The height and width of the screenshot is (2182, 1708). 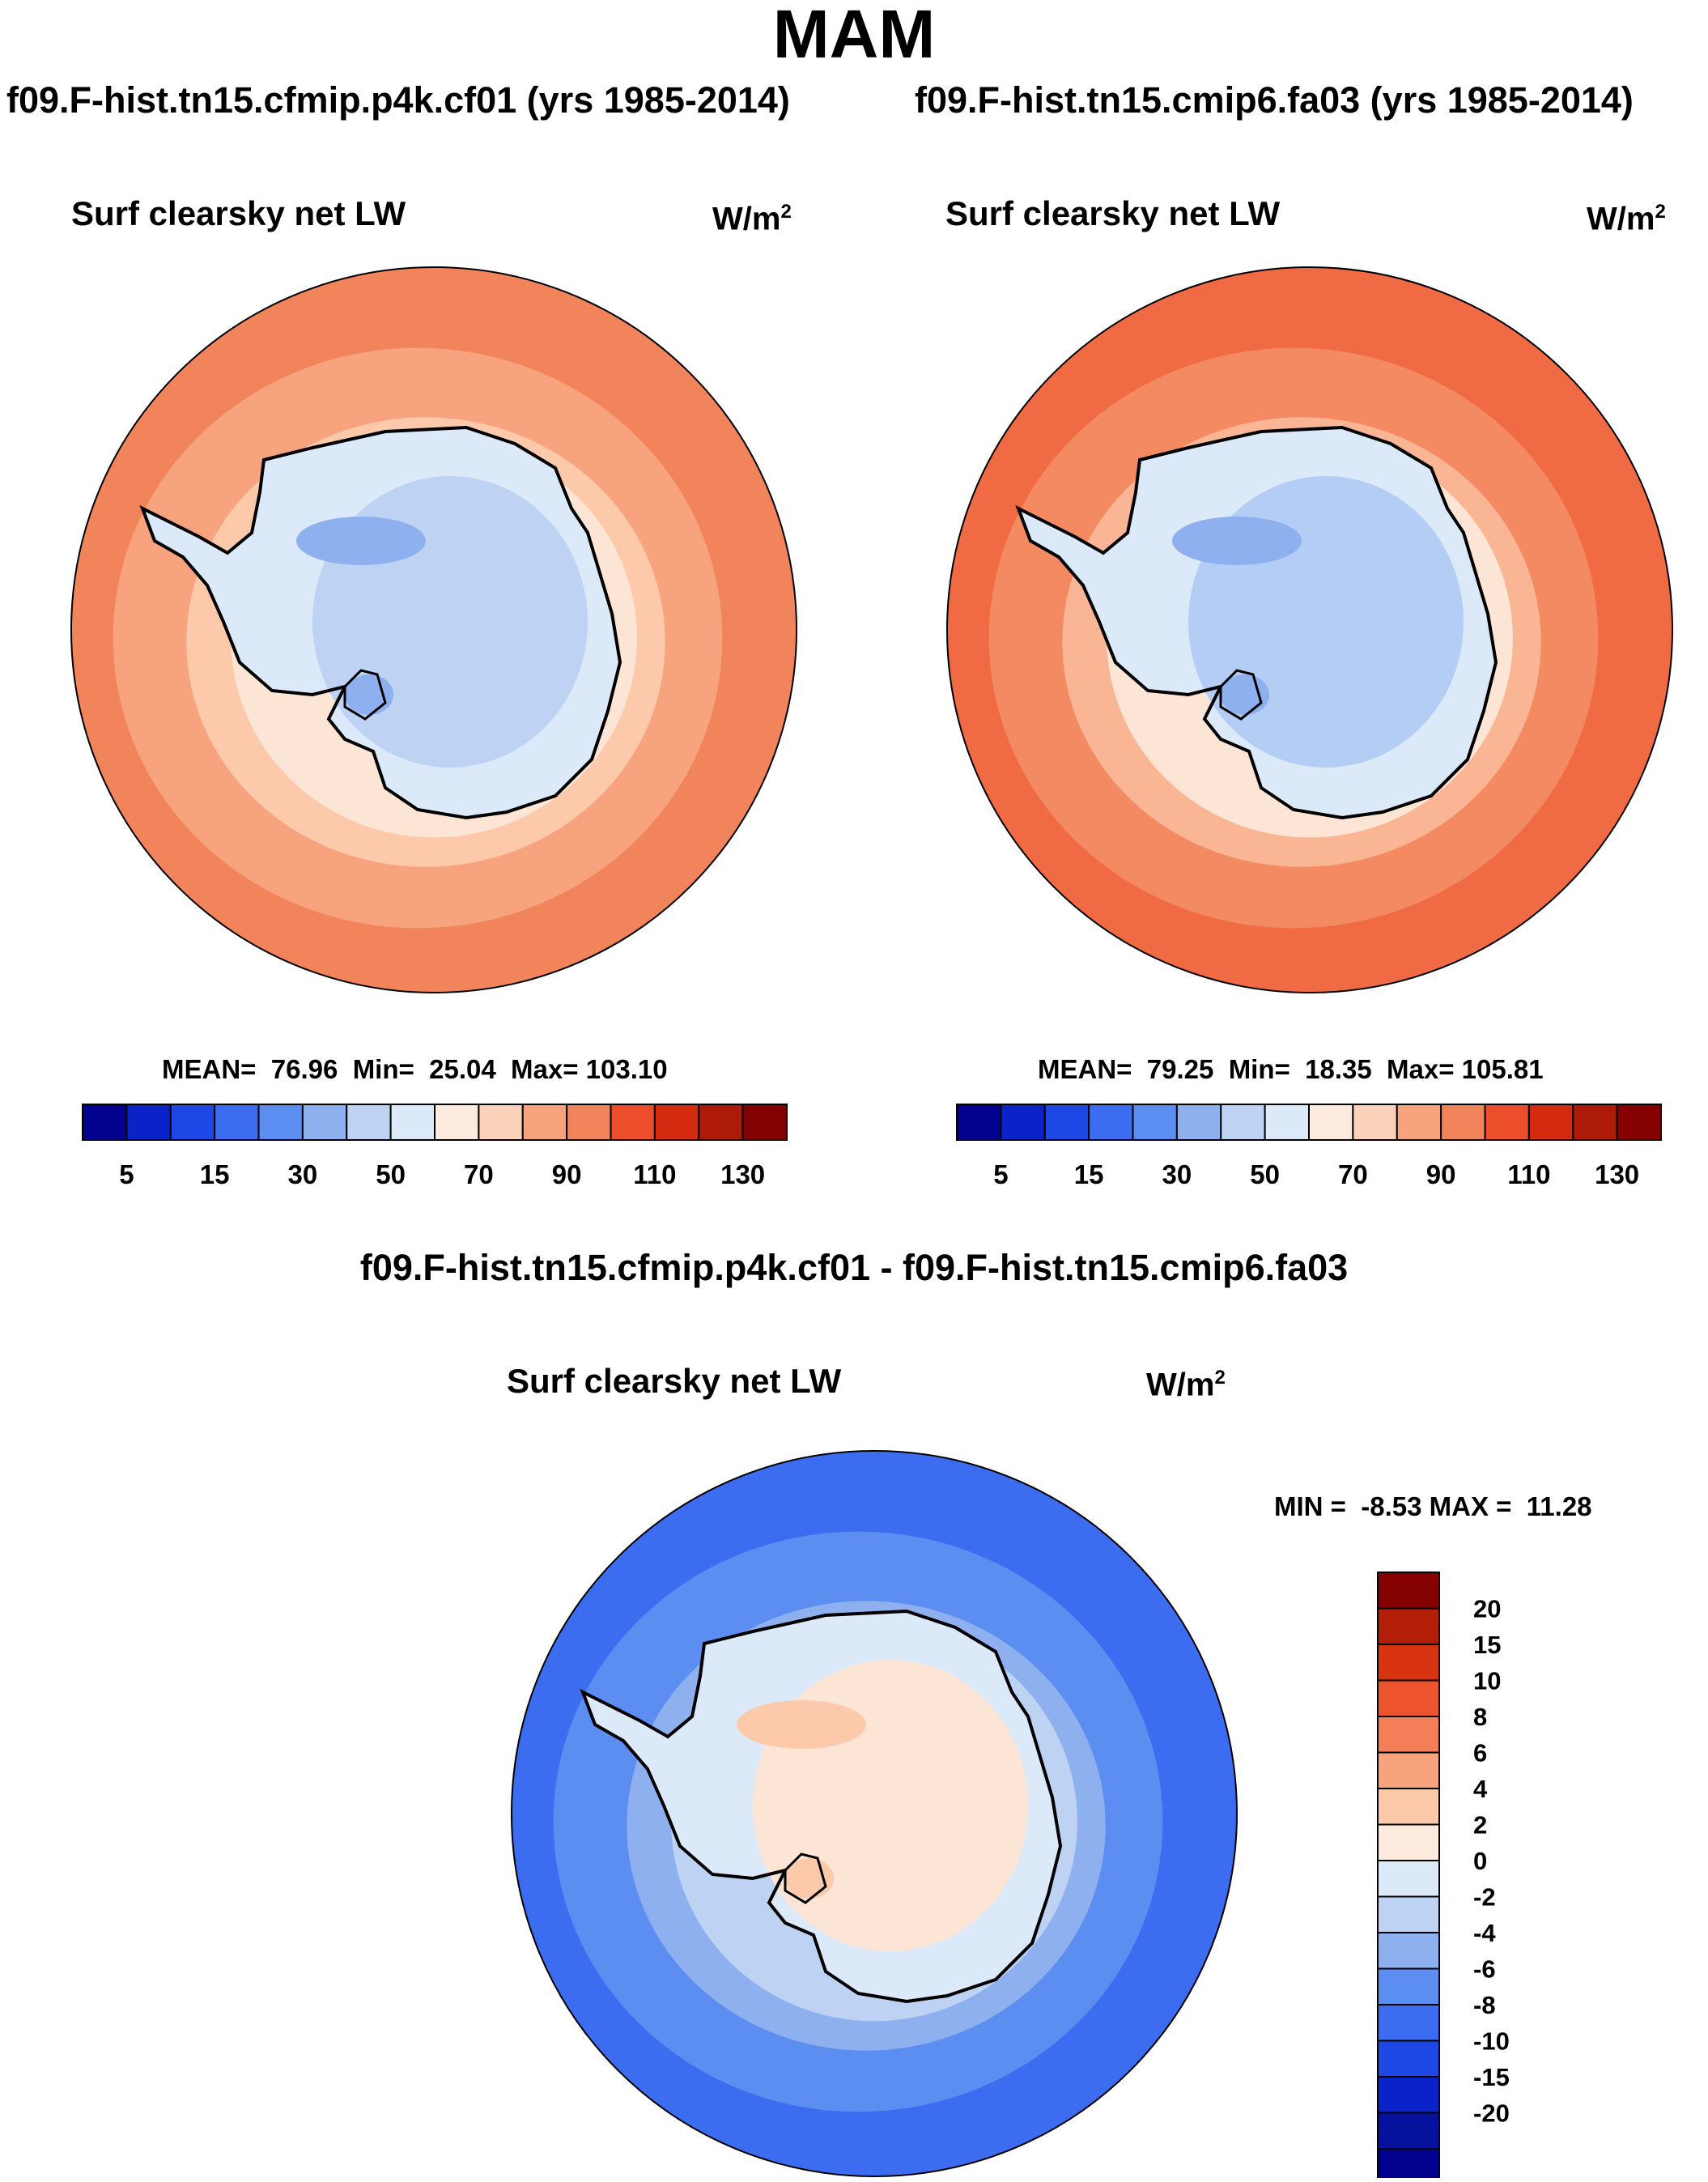 I want to click on difference-colorbar-tick-label: 10, so click(x=1487, y=1681).